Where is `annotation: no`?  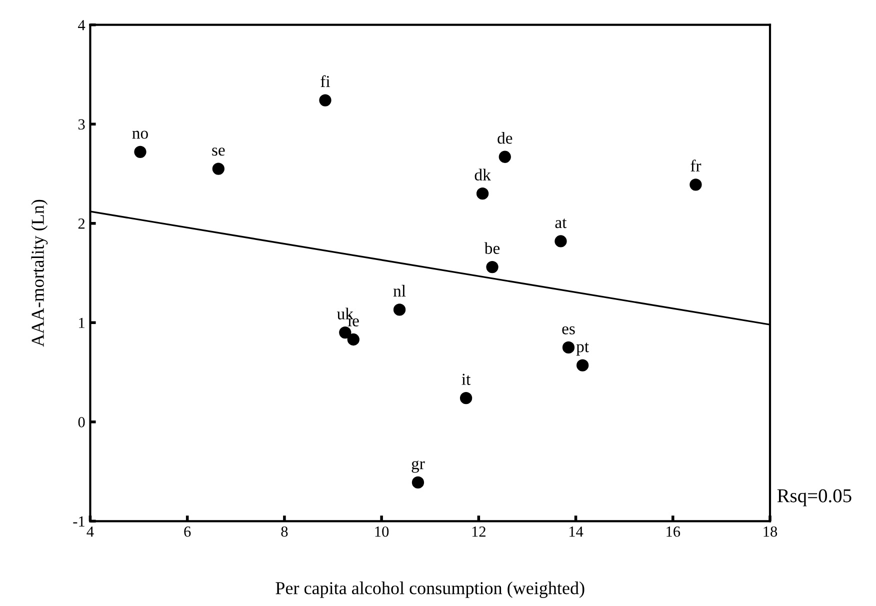
annotation: no is located at coordinates (140, 134).